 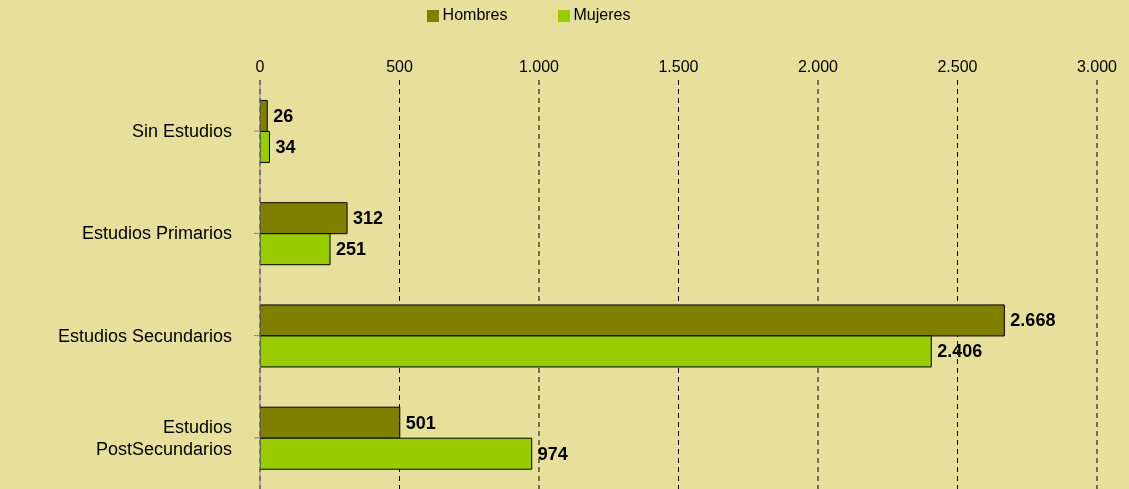 What do you see at coordinates (144, 335) in the screenshot?
I see `y-tick-label: Estudios Secundarios` at bounding box center [144, 335].